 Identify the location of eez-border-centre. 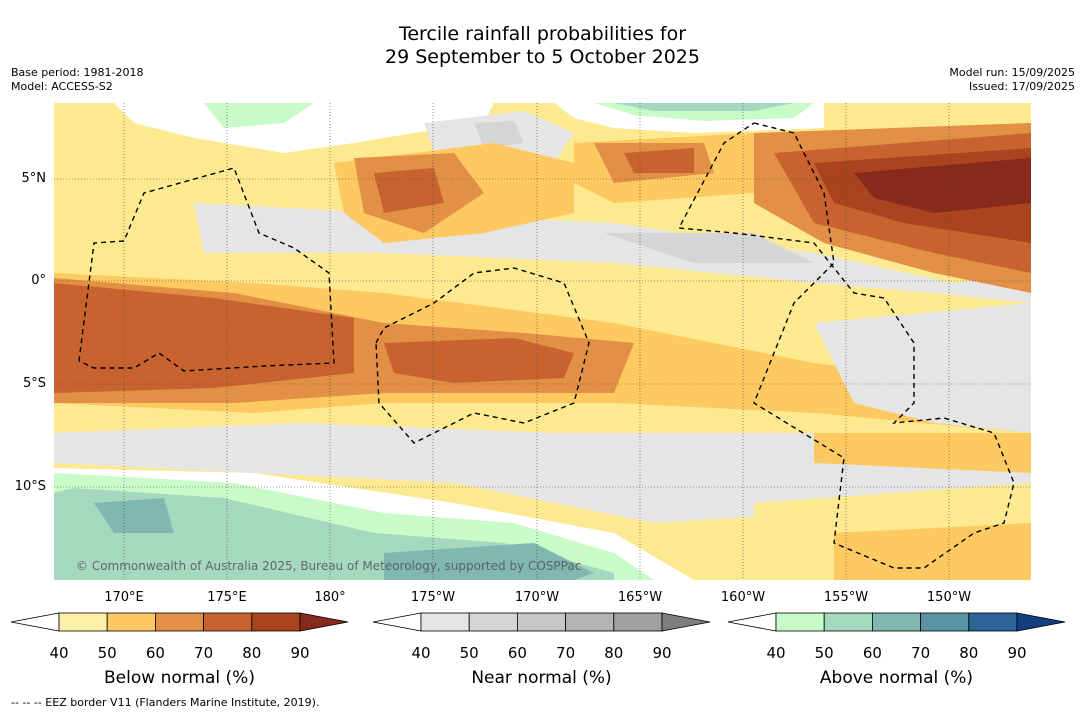
(482, 355).